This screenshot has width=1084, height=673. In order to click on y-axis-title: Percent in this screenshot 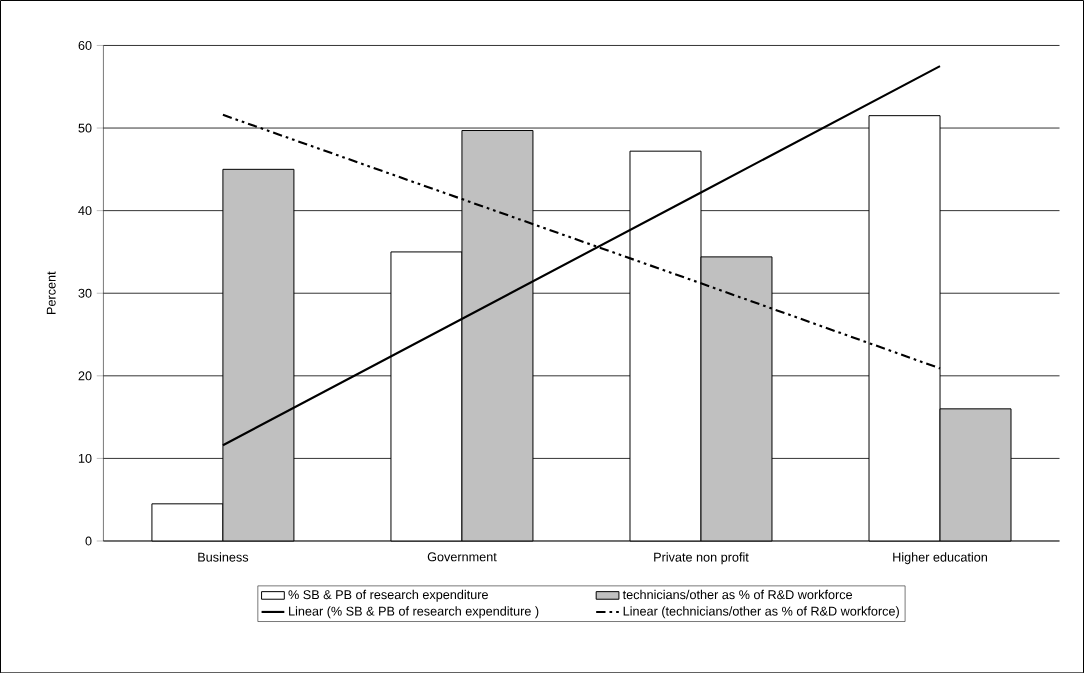, I will do `click(51, 292)`.